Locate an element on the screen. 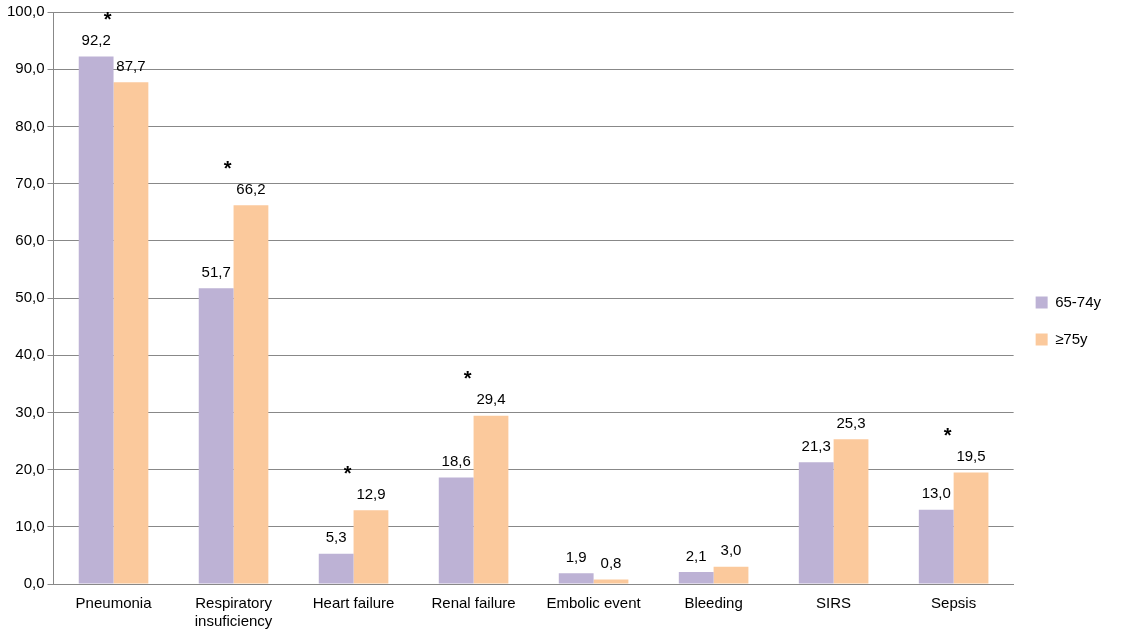  x-tick-label: Sepsis is located at coordinates (954, 603).